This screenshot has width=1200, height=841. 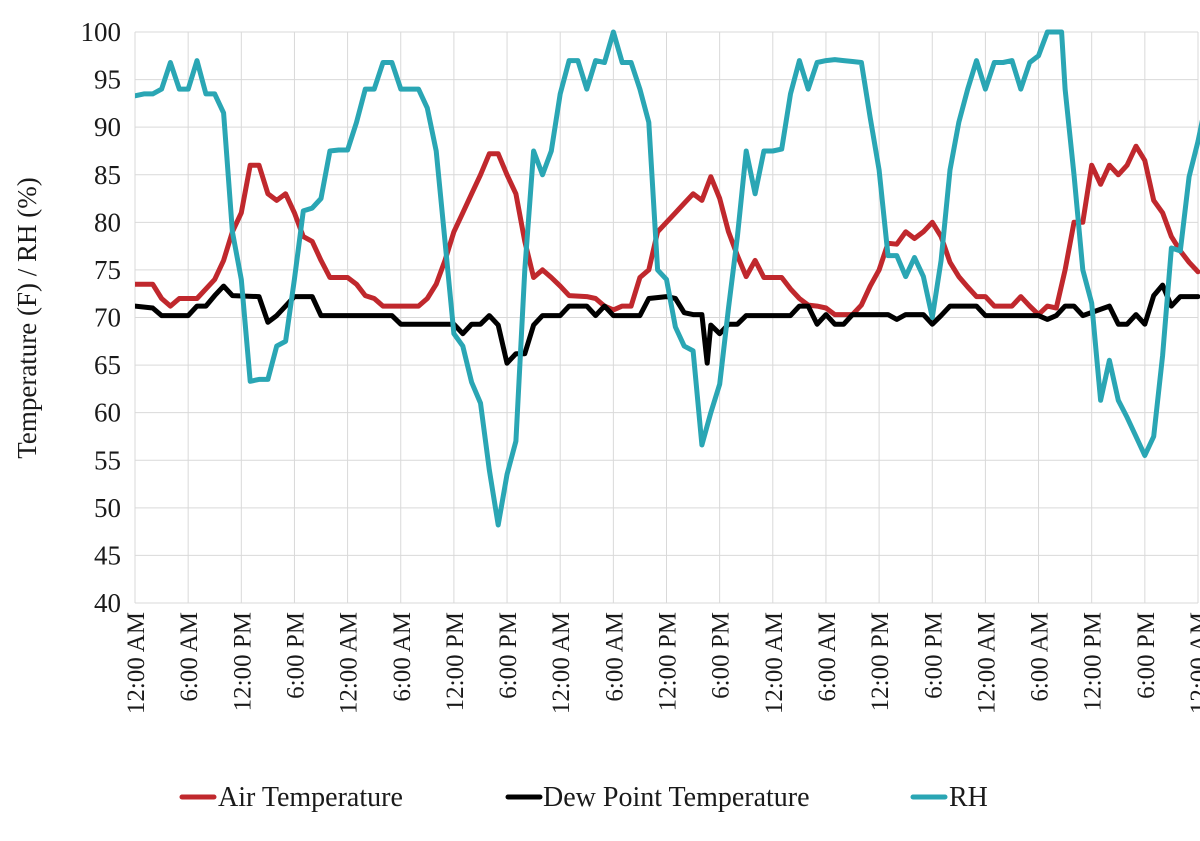 I want to click on y-tick-label: 40, so click(x=107, y=603).